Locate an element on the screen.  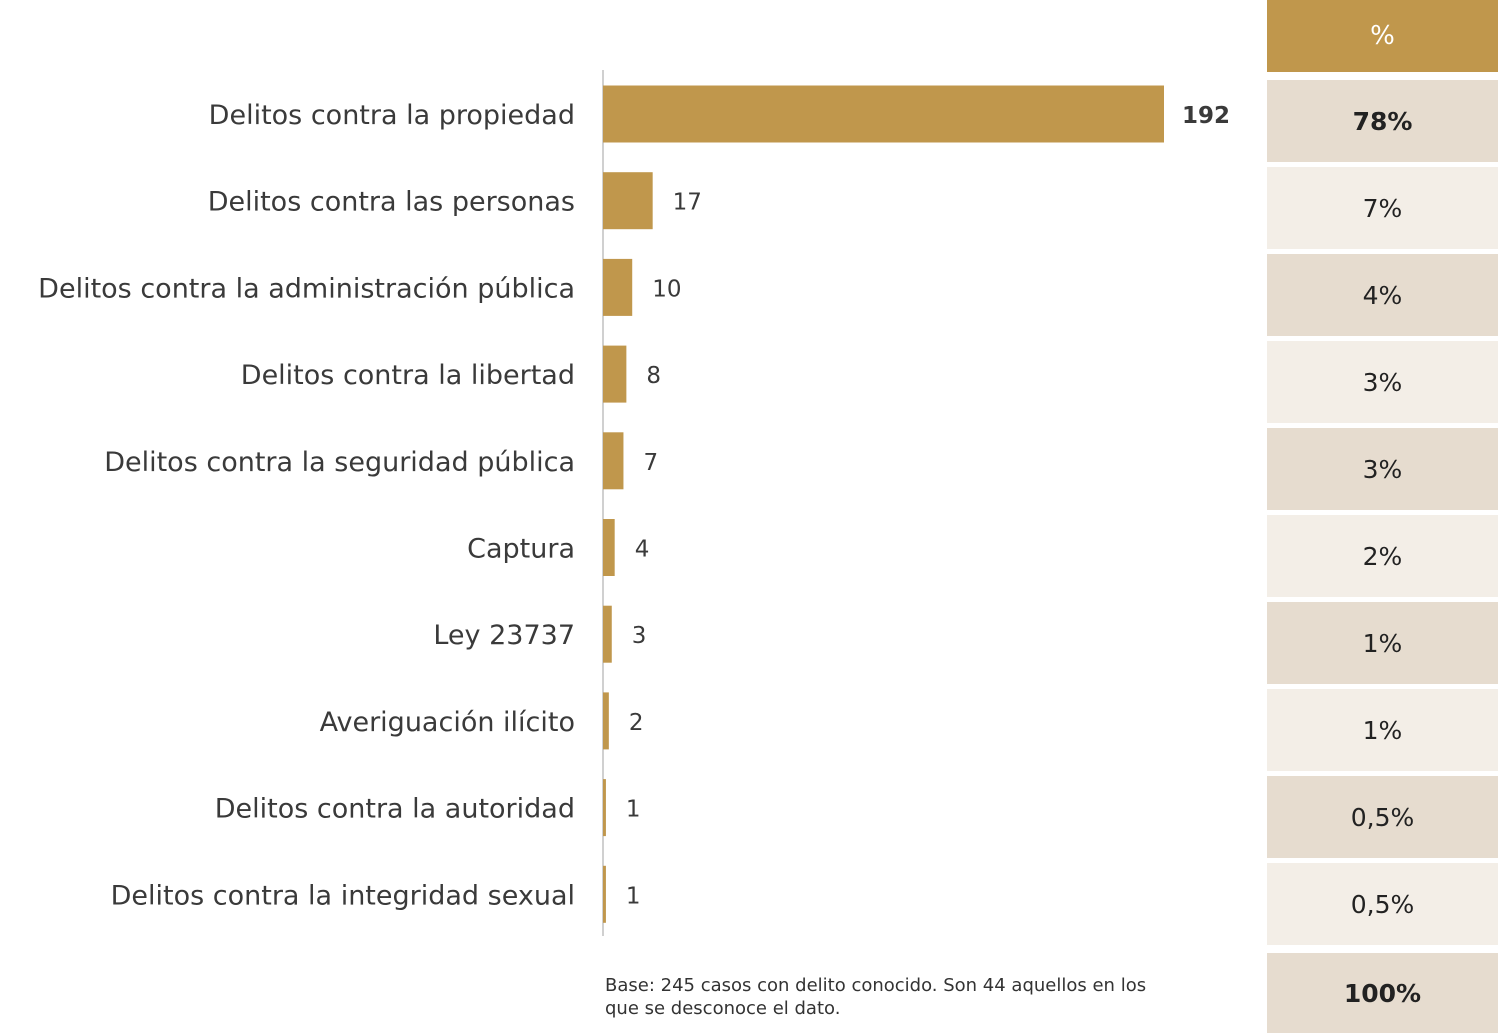
value-label: 192 is located at coordinates (1206, 116).